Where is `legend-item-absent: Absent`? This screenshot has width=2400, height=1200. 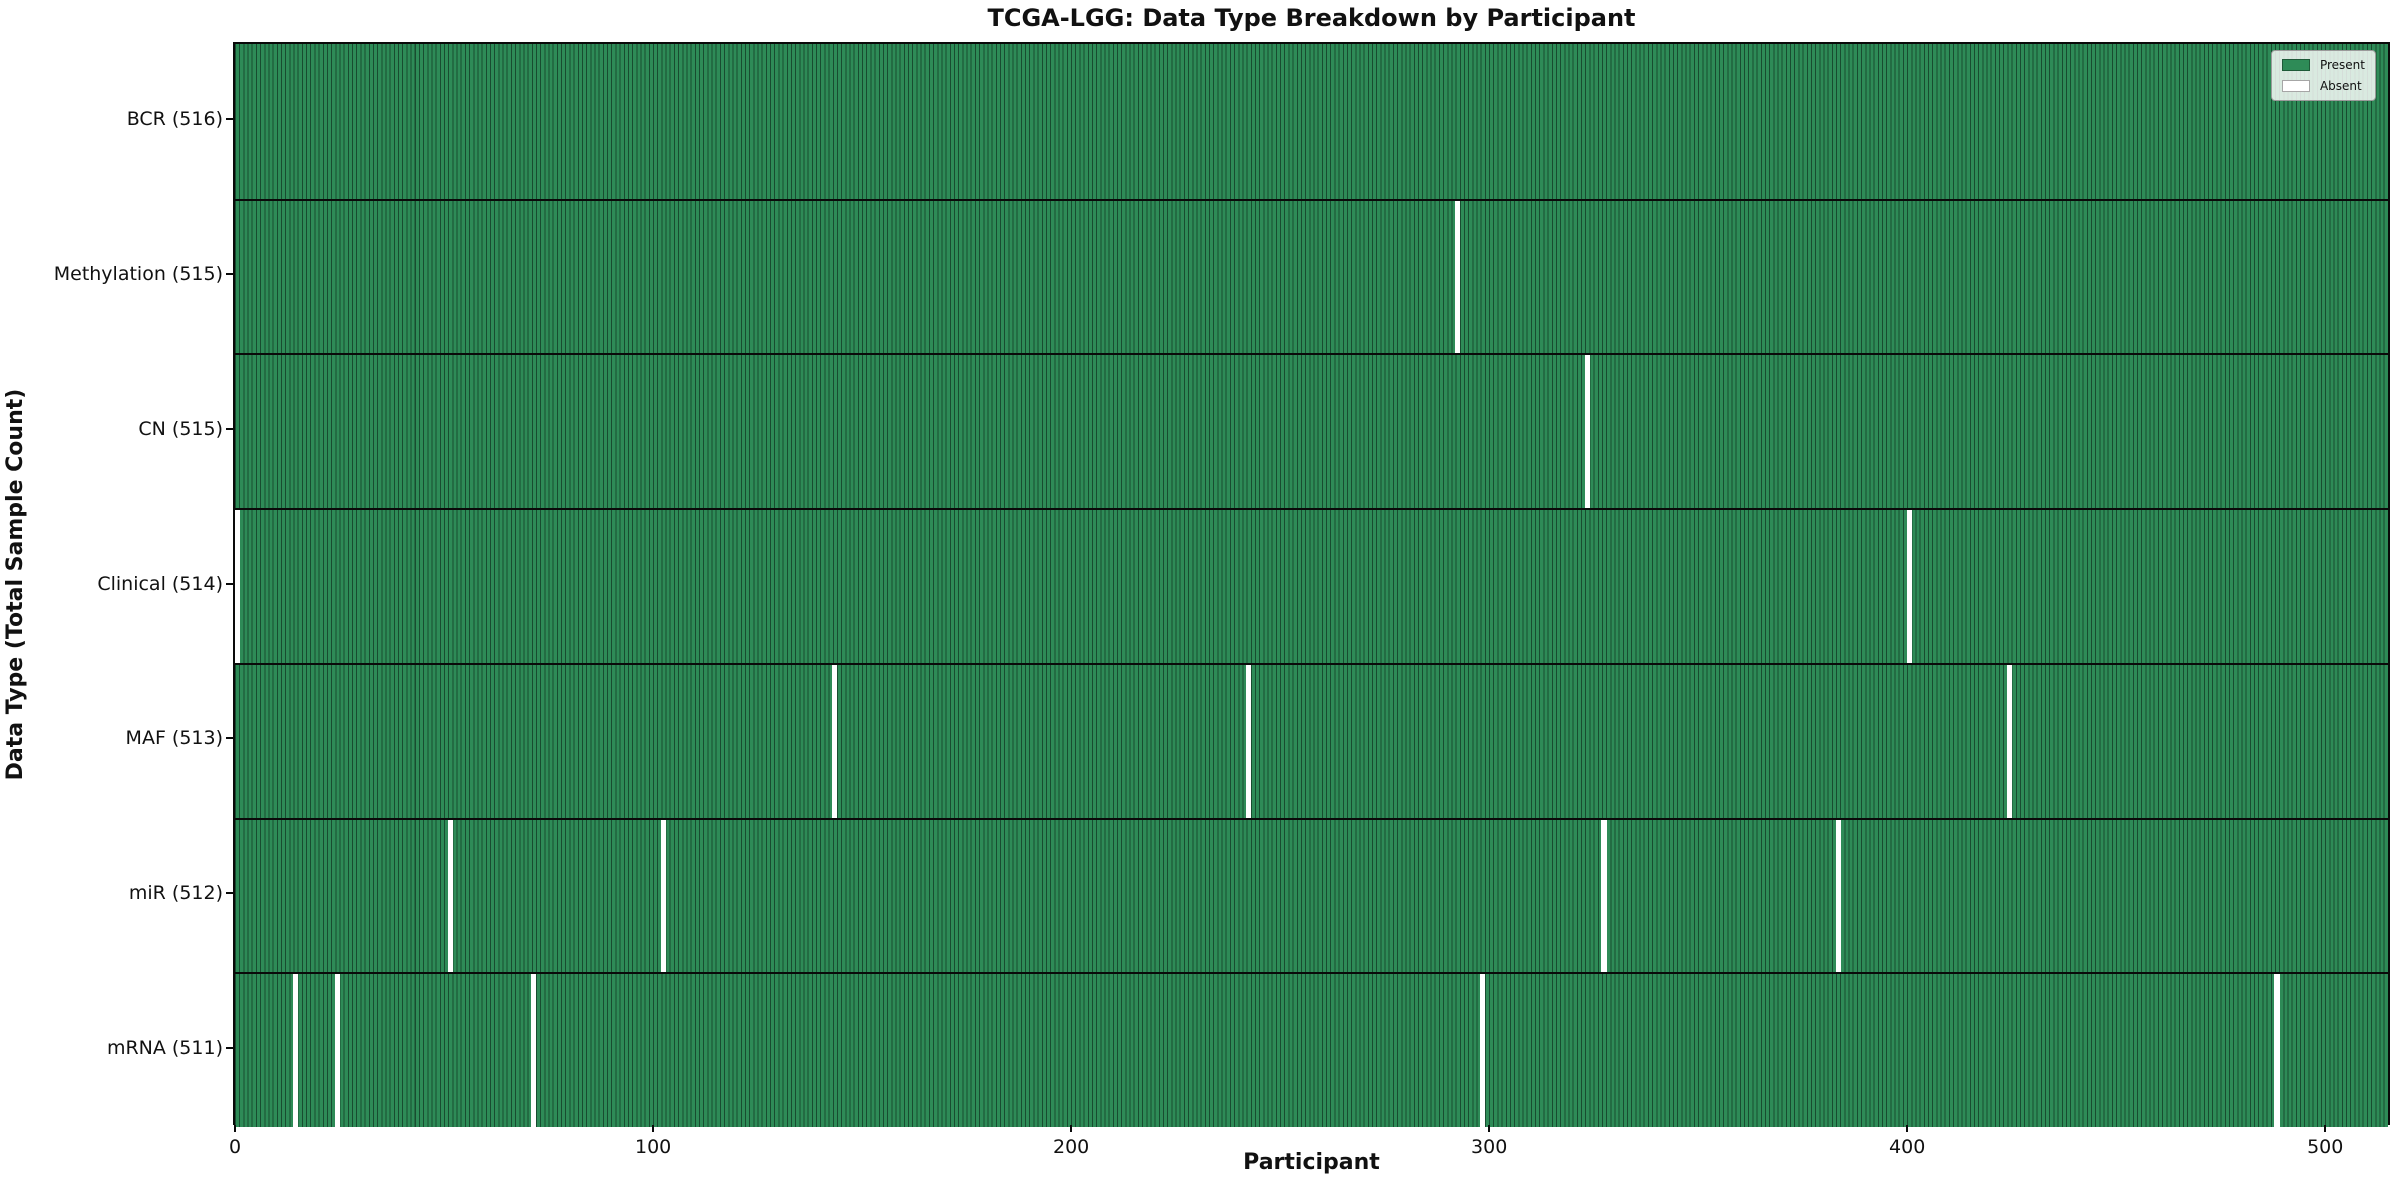
legend-item-absent: Absent is located at coordinates (2323, 86).